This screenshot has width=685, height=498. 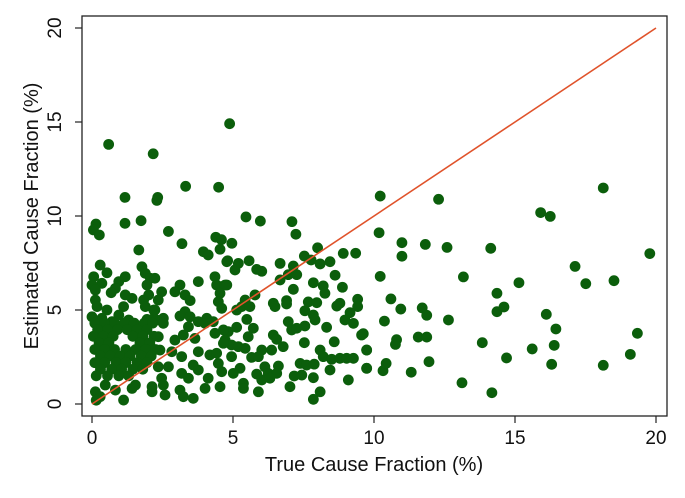 What do you see at coordinates (55, 404) in the screenshot?
I see `y-tick-label: 0` at bounding box center [55, 404].